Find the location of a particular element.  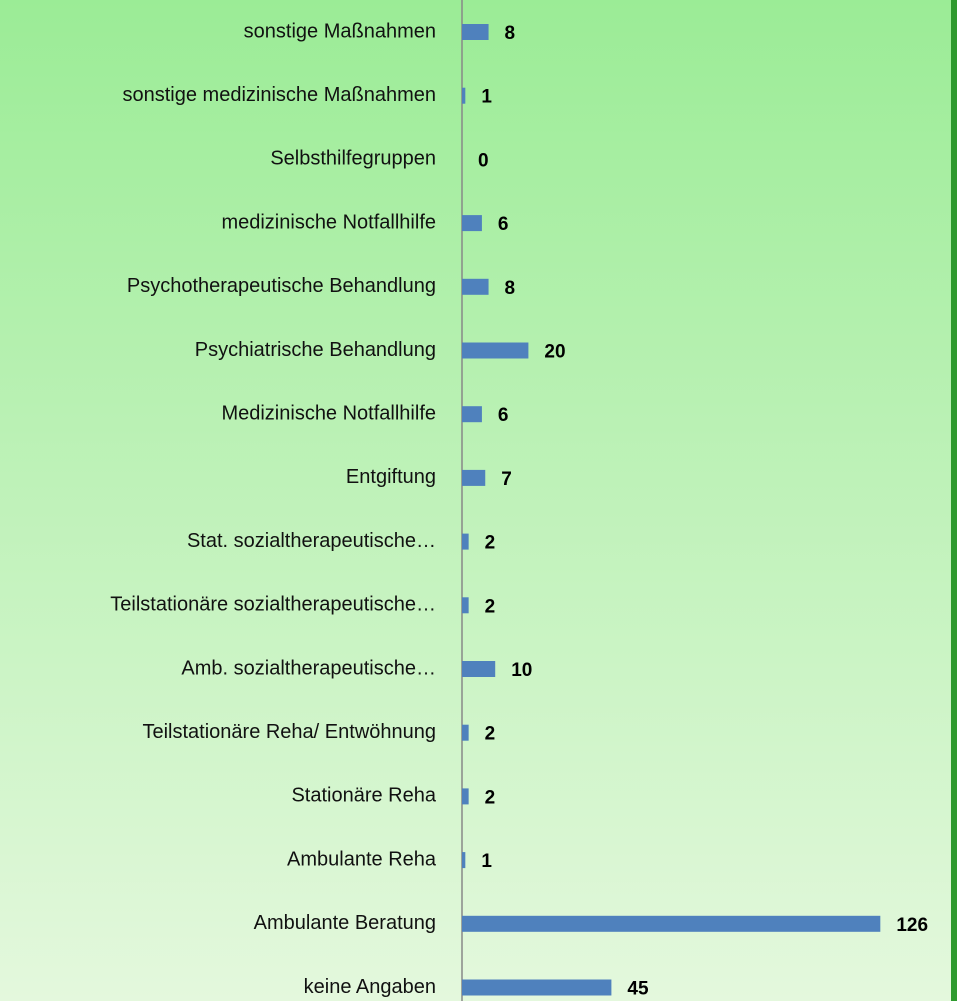

category-label: Medizinische Notfallhilfe is located at coordinates (328, 413).